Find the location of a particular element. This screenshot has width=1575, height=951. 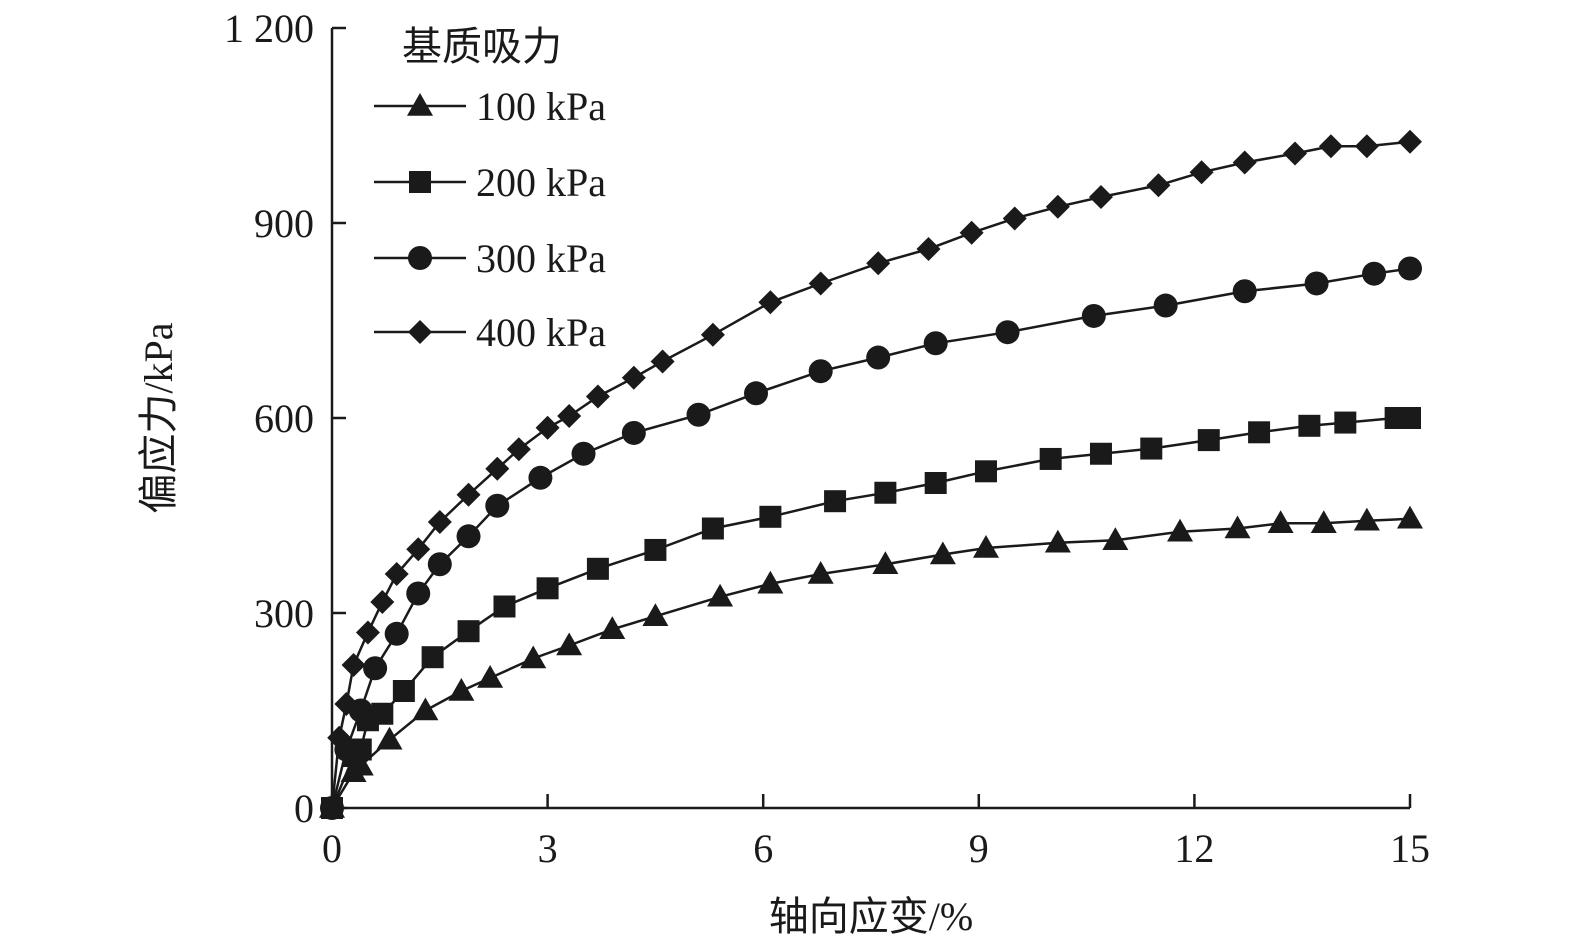

x-tick-label: 15 is located at coordinates (1410, 848).